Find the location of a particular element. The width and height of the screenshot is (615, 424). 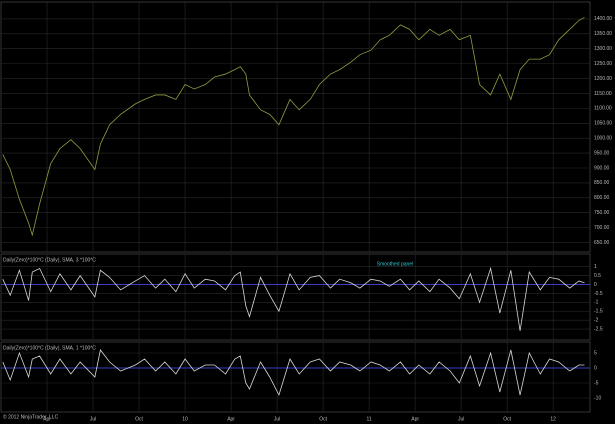

y-tick-label: 750.00 is located at coordinates (602, 213).